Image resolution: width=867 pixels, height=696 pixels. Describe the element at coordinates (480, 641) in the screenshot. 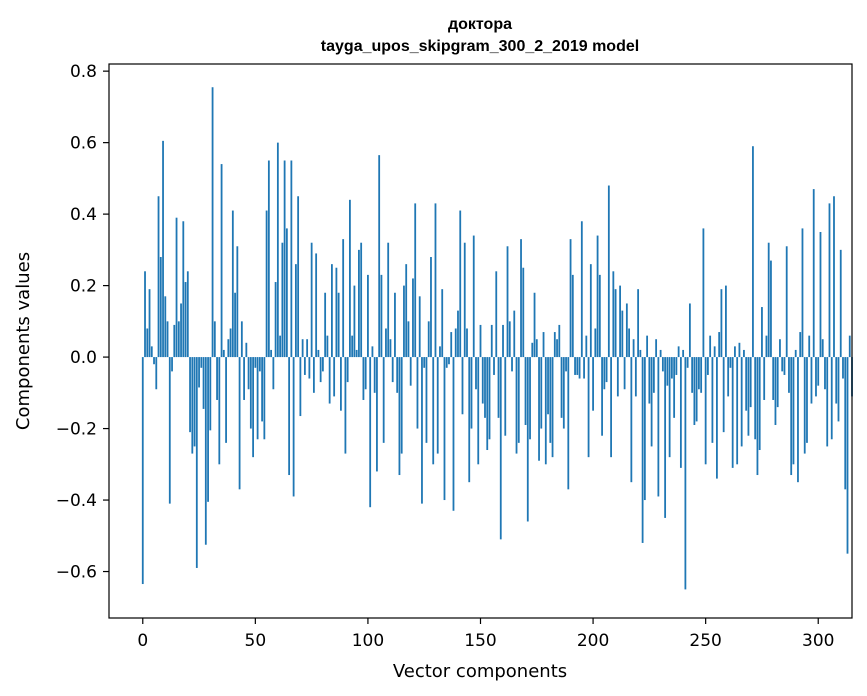

I see `x-tick-label: 150` at that location.